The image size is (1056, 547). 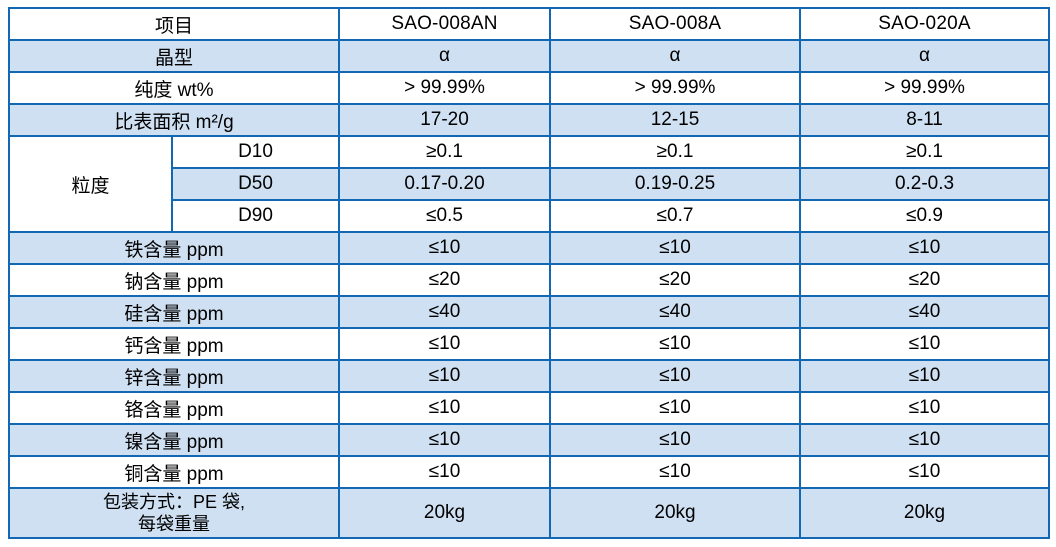 What do you see at coordinates (174, 280) in the screenshot?
I see `row-label: 钠含量 ppm` at bounding box center [174, 280].